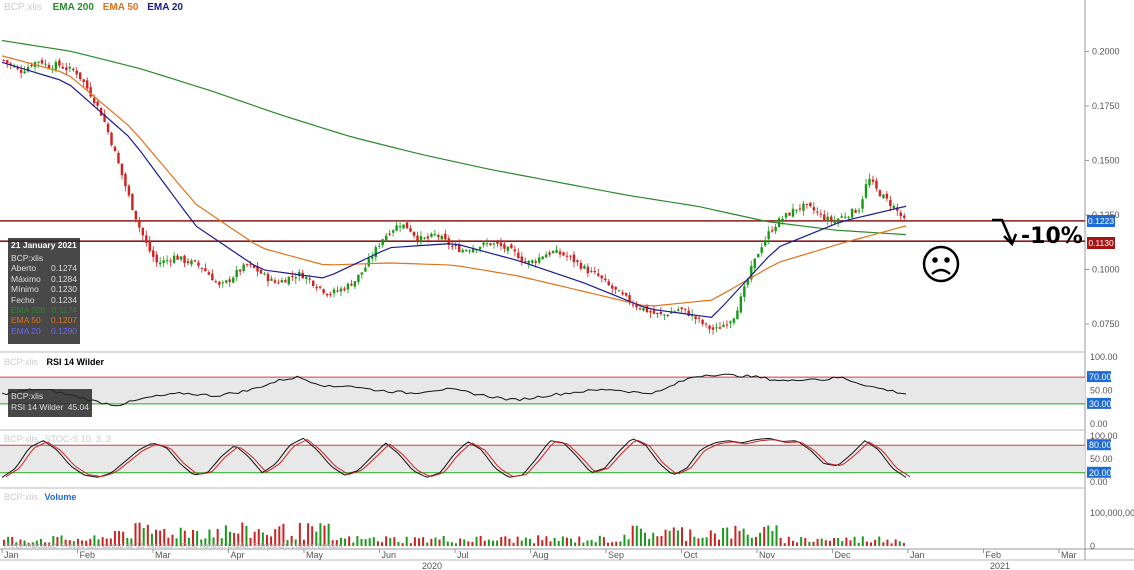 The image size is (1134, 570). I want to click on rsi-box-value: 45.04, so click(78, 407).